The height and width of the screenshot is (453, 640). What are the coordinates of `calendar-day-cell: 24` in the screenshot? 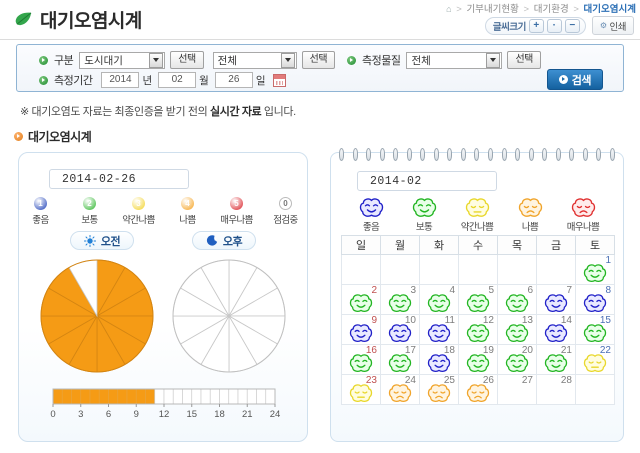 It's located at (400, 389).